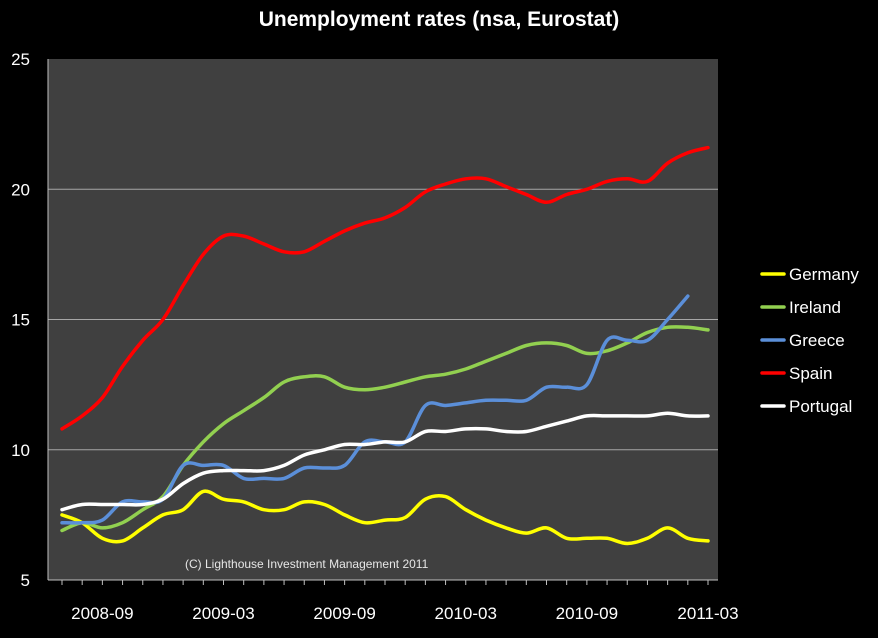 The height and width of the screenshot is (638, 878). Describe the element at coordinates (820, 406) in the screenshot. I see `legend-label-portugal: Portugal` at that location.